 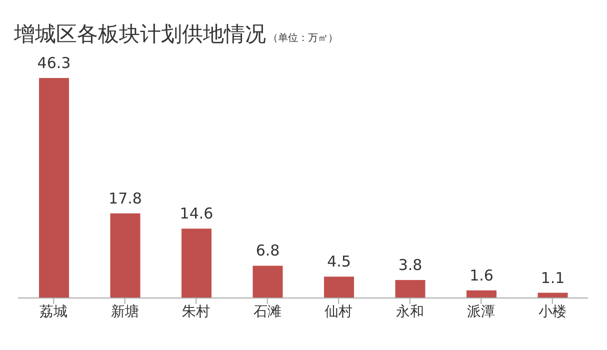 I want to click on x-tick-label: 小楼, so click(x=552, y=312).